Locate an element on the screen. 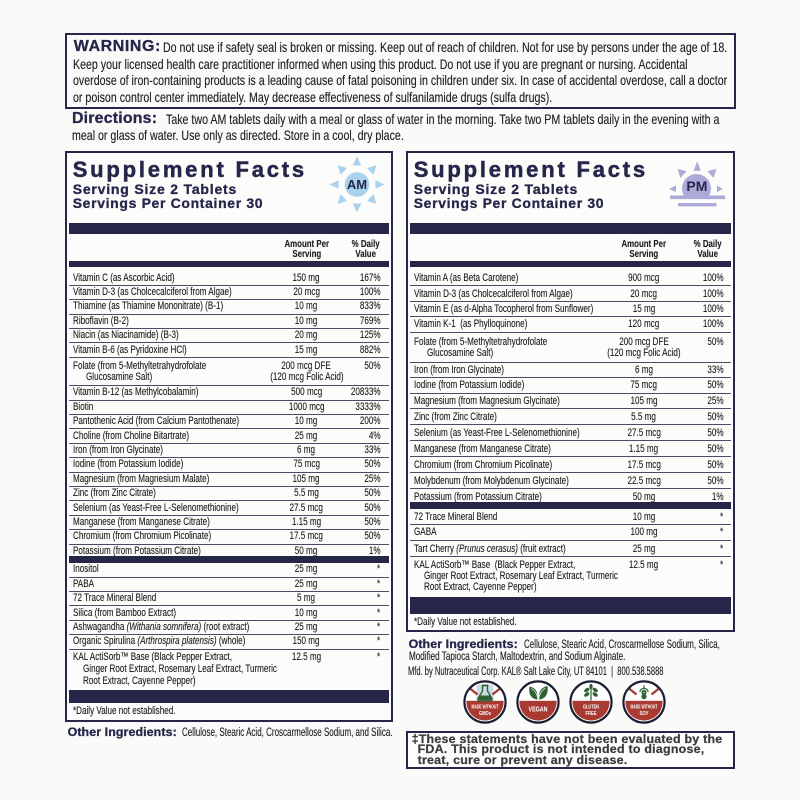  svg-text: FREE is located at coordinates (591, 713).